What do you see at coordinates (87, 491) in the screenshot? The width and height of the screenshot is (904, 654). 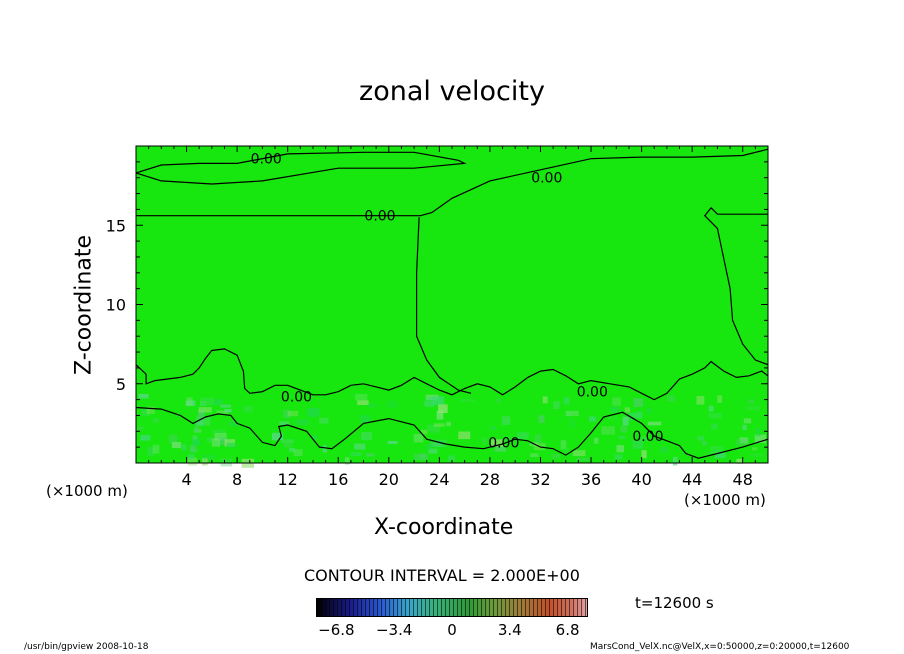 I see `x-unit-label-left: (×1000 m)` at bounding box center [87, 491].